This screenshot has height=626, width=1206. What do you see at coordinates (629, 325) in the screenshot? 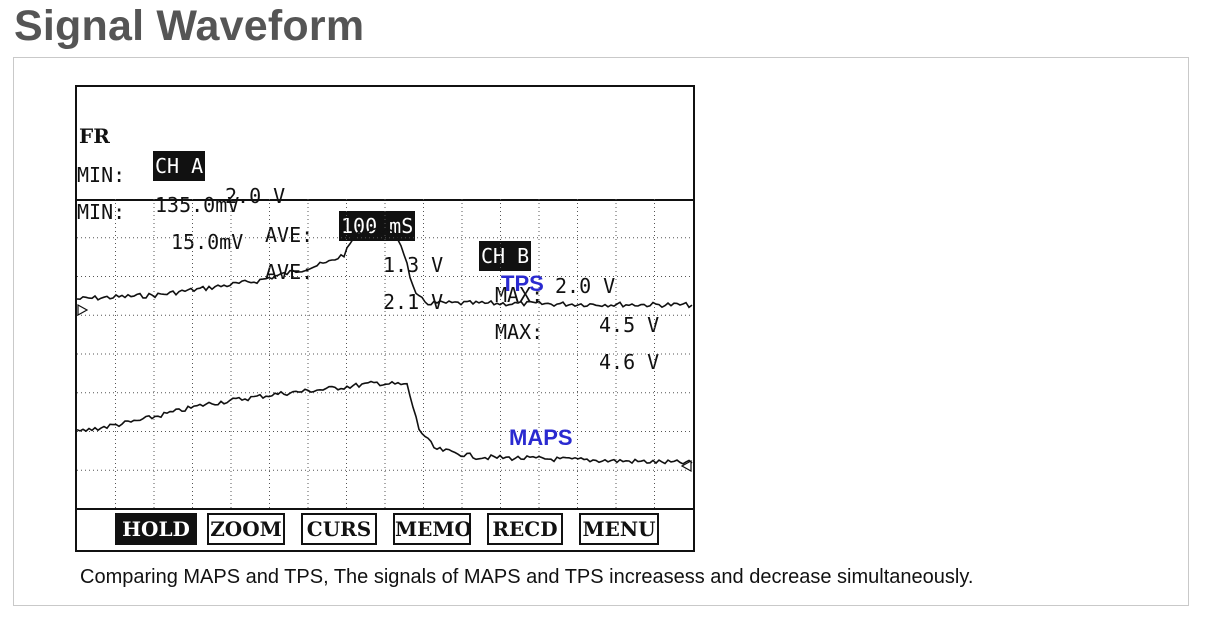
I see `max-value: 4.5 V` at bounding box center [629, 325].